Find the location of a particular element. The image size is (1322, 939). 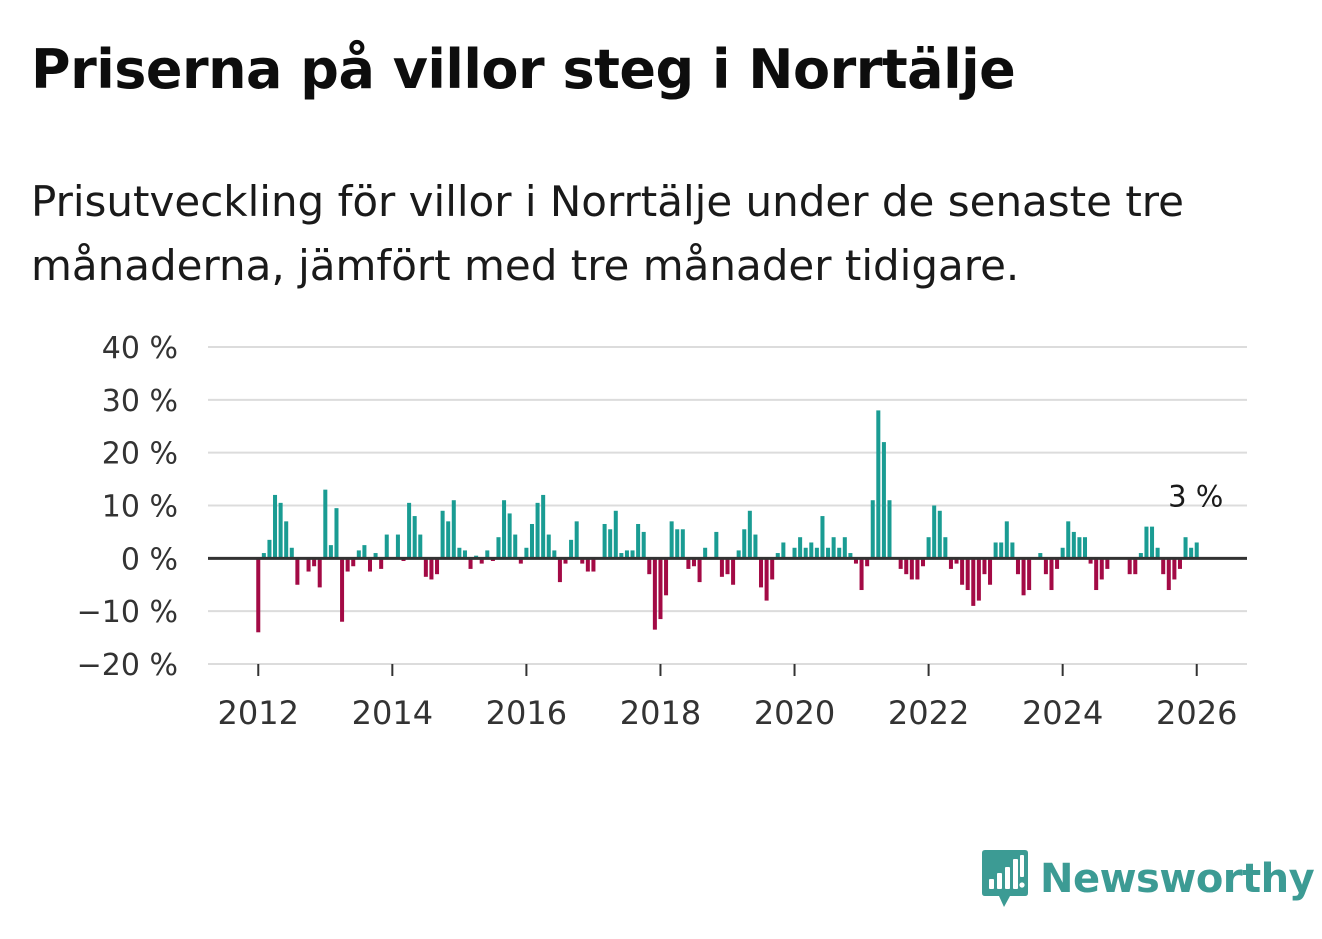

x-tick-label: 2020 is located at coordinates (794, 713).